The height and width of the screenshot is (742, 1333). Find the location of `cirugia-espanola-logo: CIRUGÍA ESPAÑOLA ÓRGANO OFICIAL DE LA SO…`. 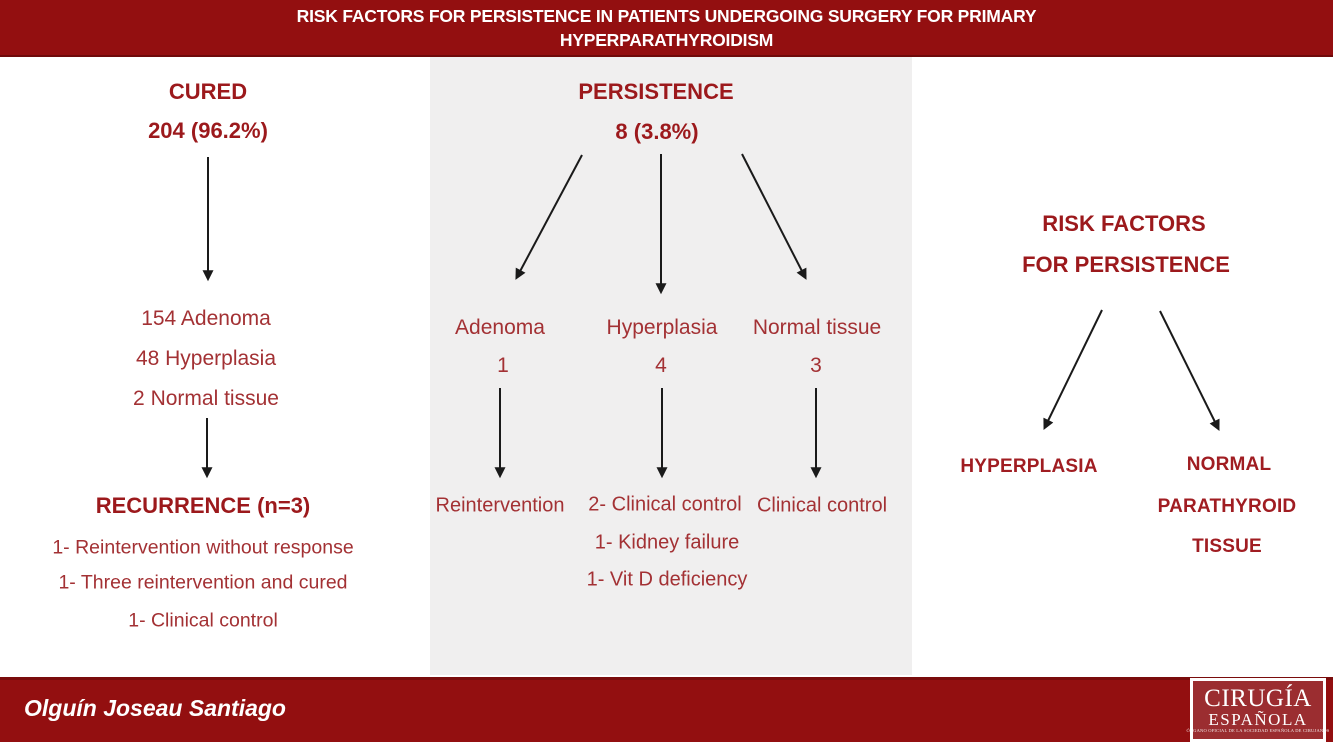

cirugia-espanola-logo: CIRUGÍA ESPAÑOLA ÓRGANO OFICIAL DE LA SO… is located at coordinates (1258, 710).